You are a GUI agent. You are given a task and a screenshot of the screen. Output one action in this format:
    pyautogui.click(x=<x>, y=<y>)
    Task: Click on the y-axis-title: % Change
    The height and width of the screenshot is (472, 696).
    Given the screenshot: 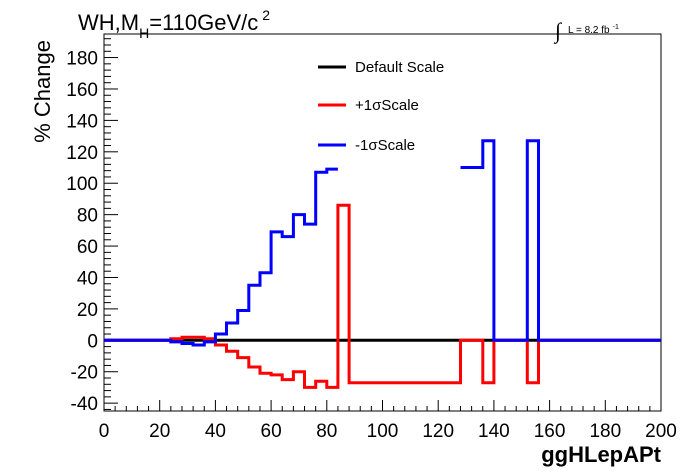 What is the action you would take?
    pyautogui.click(x=42, y=91)
    